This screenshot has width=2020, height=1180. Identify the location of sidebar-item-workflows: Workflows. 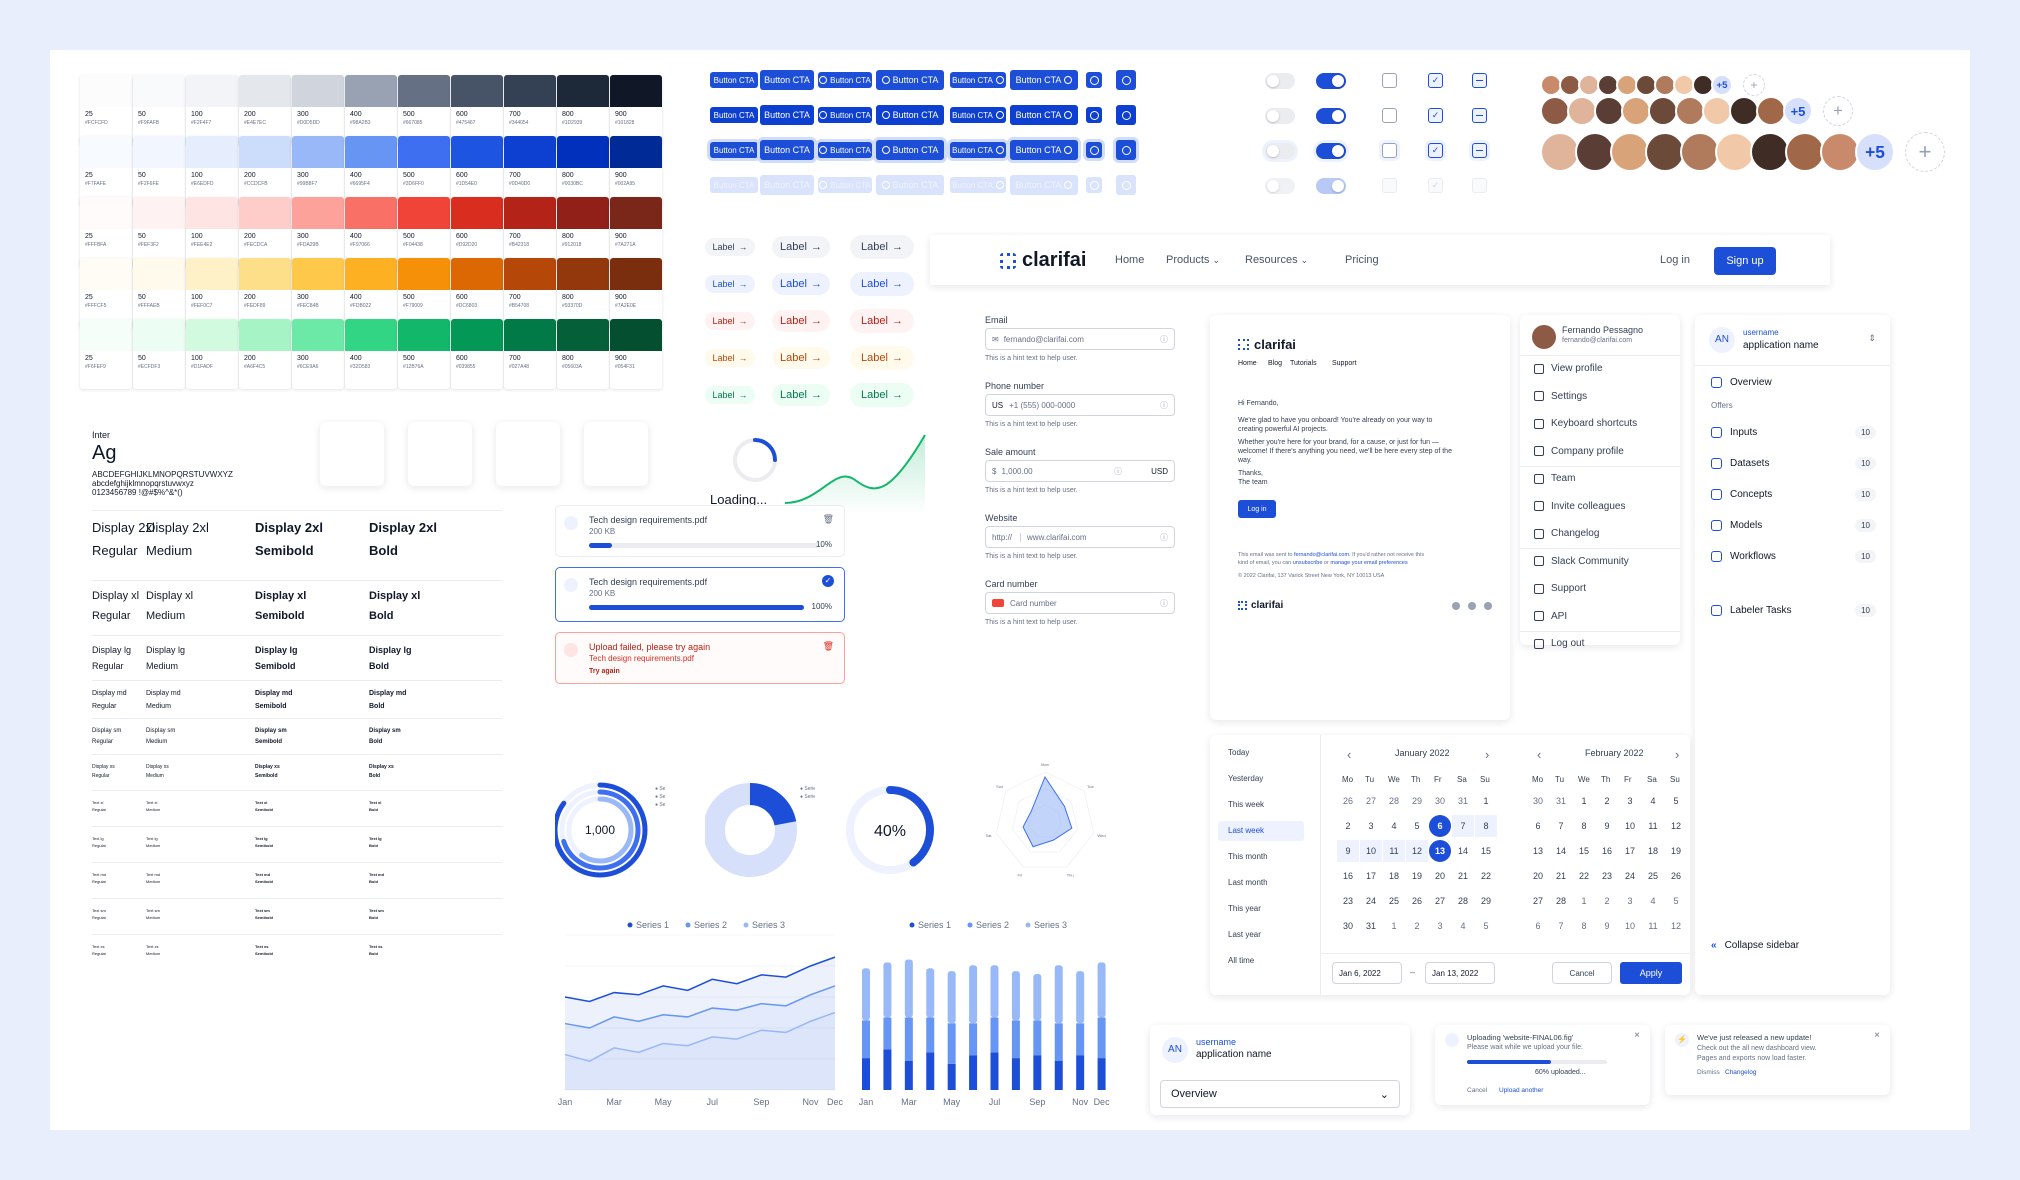
(1743, 556).